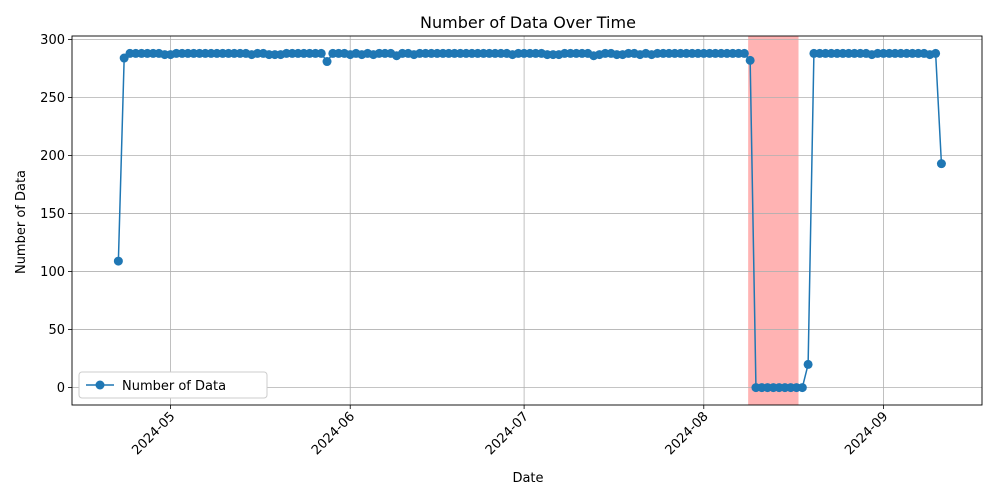  Describe the element at coordinates (56, 330) in the screenshot. I see `y-tick-label: 50` at that location.